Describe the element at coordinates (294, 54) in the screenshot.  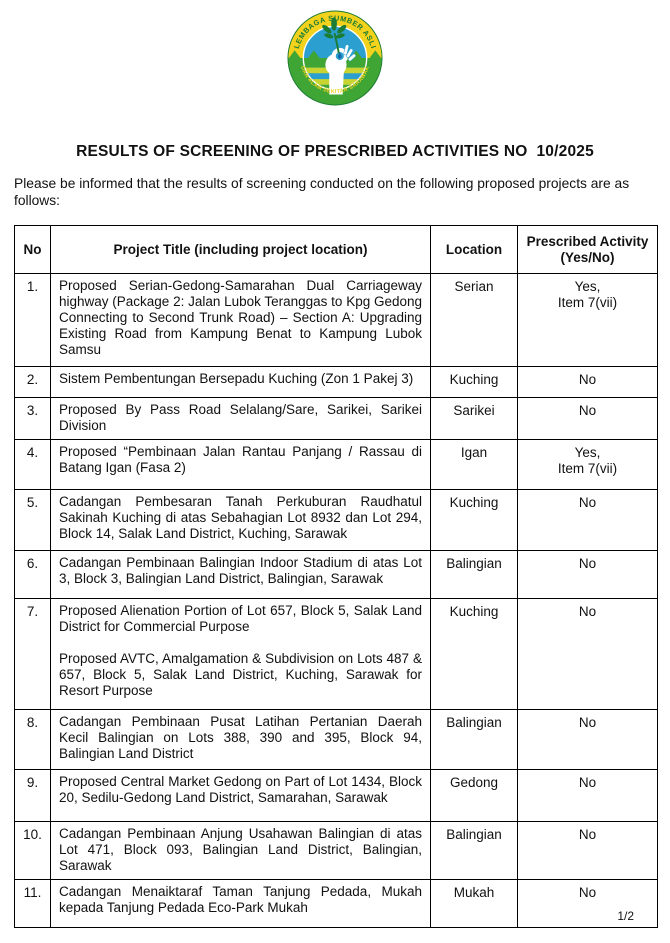
I see `logo-left-peak` at that location.